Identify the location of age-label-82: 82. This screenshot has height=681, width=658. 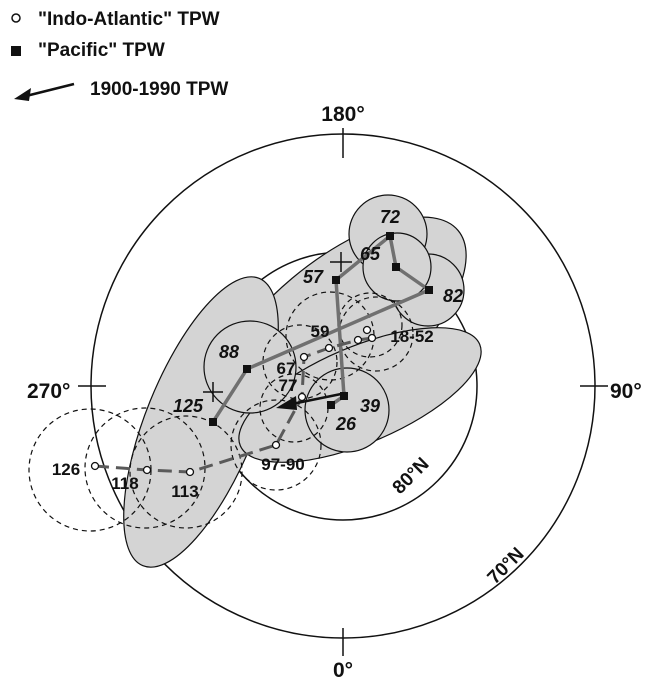
(453, 296).